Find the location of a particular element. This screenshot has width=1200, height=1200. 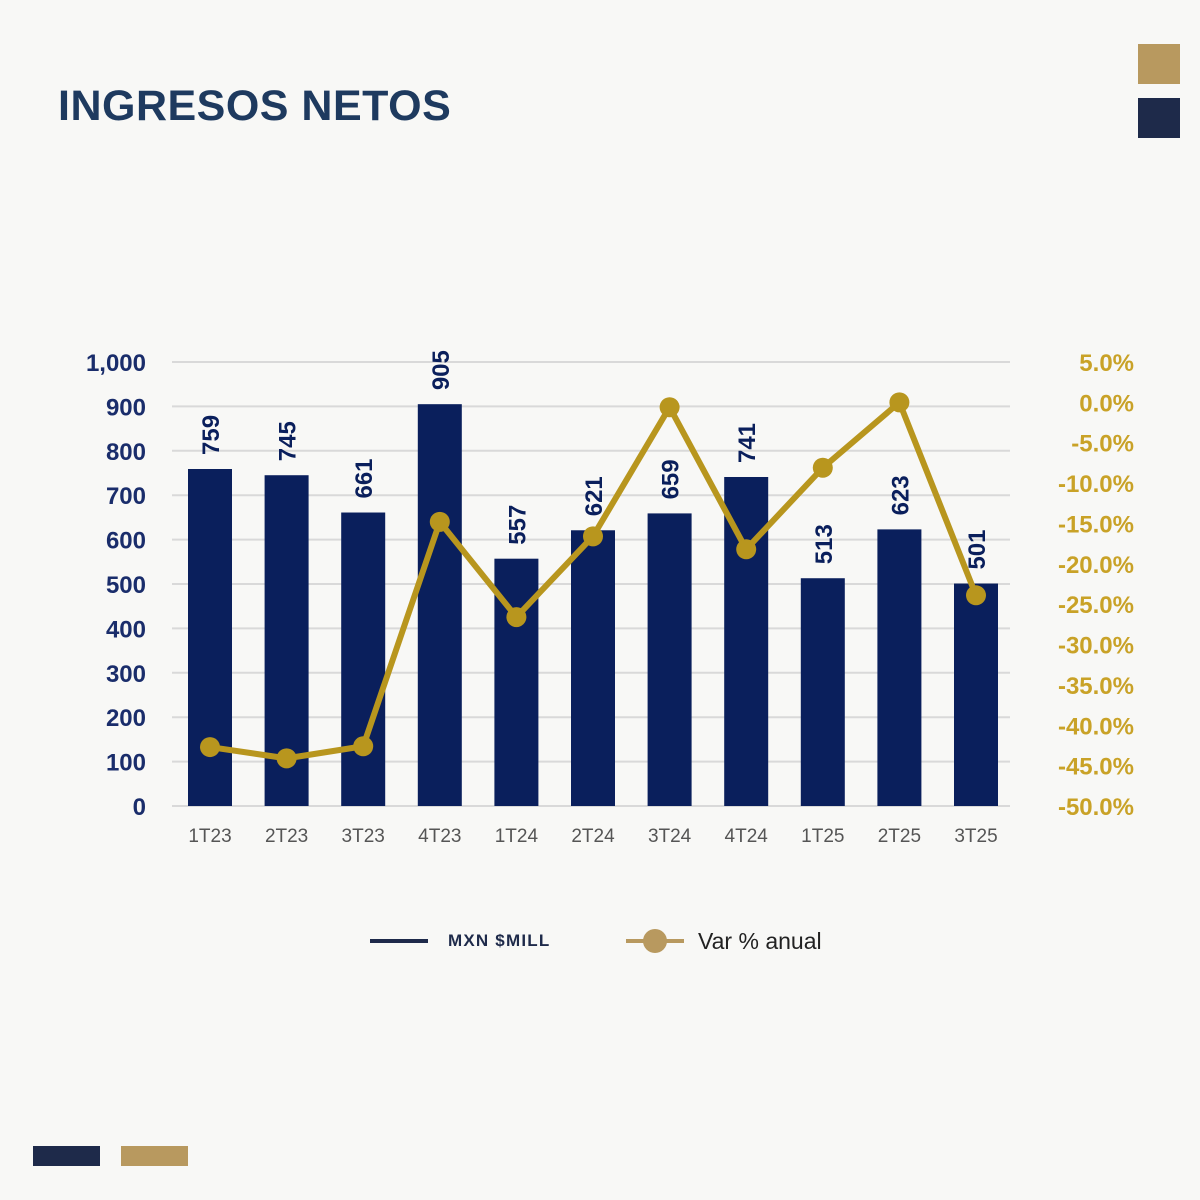

x-axis-tick-label: 1T23 is located at coordinates (209, 836).